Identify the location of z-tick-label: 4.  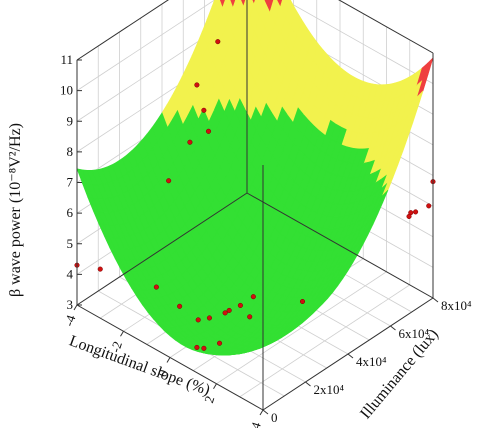
(70, 273).